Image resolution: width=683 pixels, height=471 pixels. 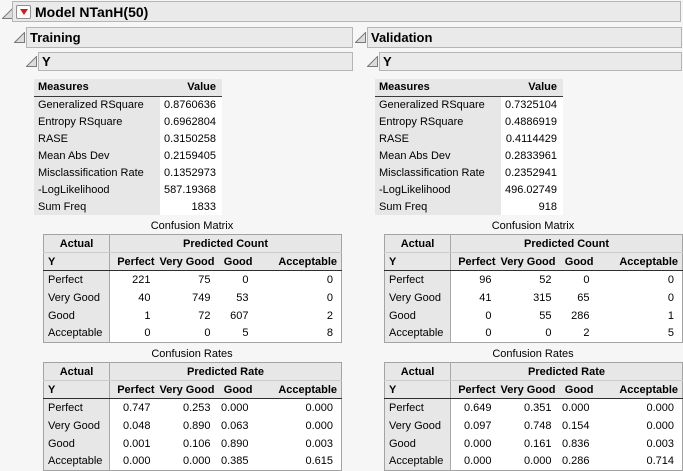 What do you see at coordinates (134, 407) in the screenshot?
I see `cell-value: 0.747` at bounding box center [134, 407].